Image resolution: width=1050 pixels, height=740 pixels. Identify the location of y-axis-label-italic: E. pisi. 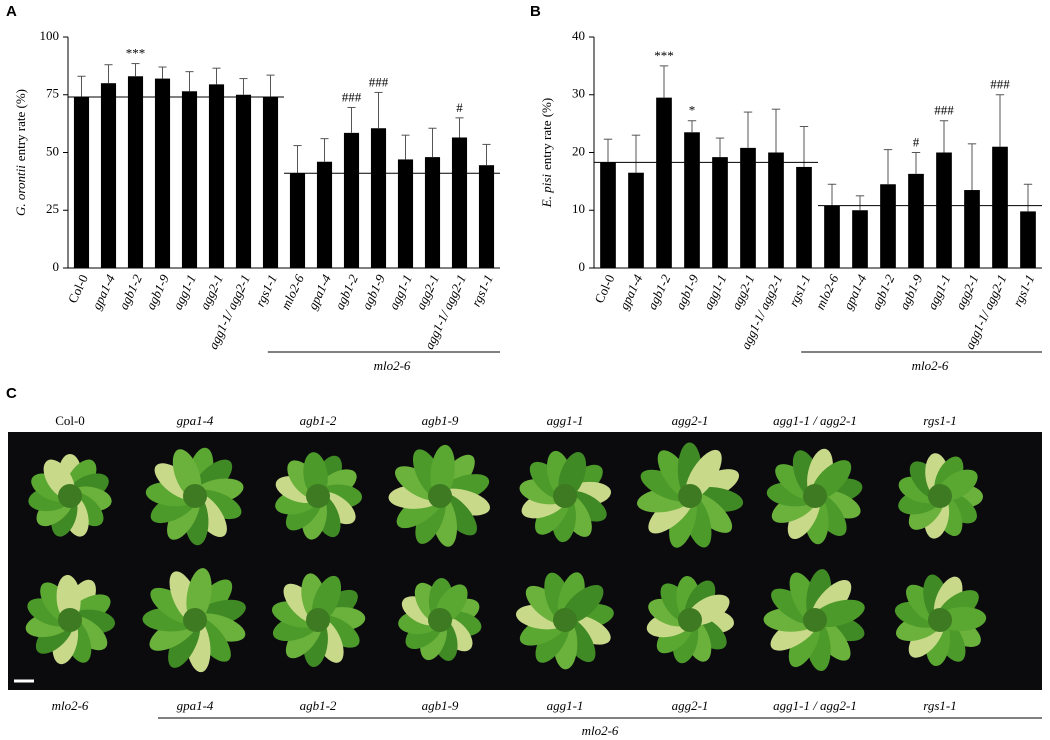
(546, 191).